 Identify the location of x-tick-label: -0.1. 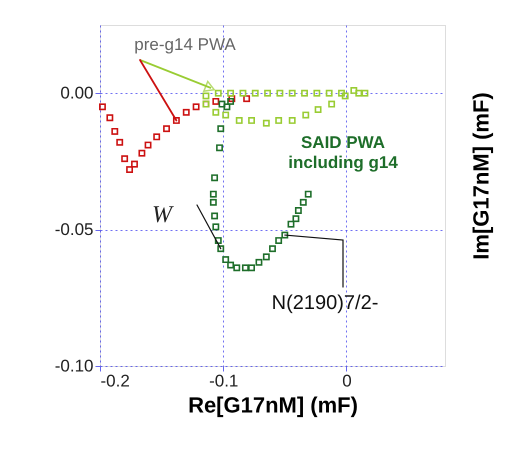
(223, 381).